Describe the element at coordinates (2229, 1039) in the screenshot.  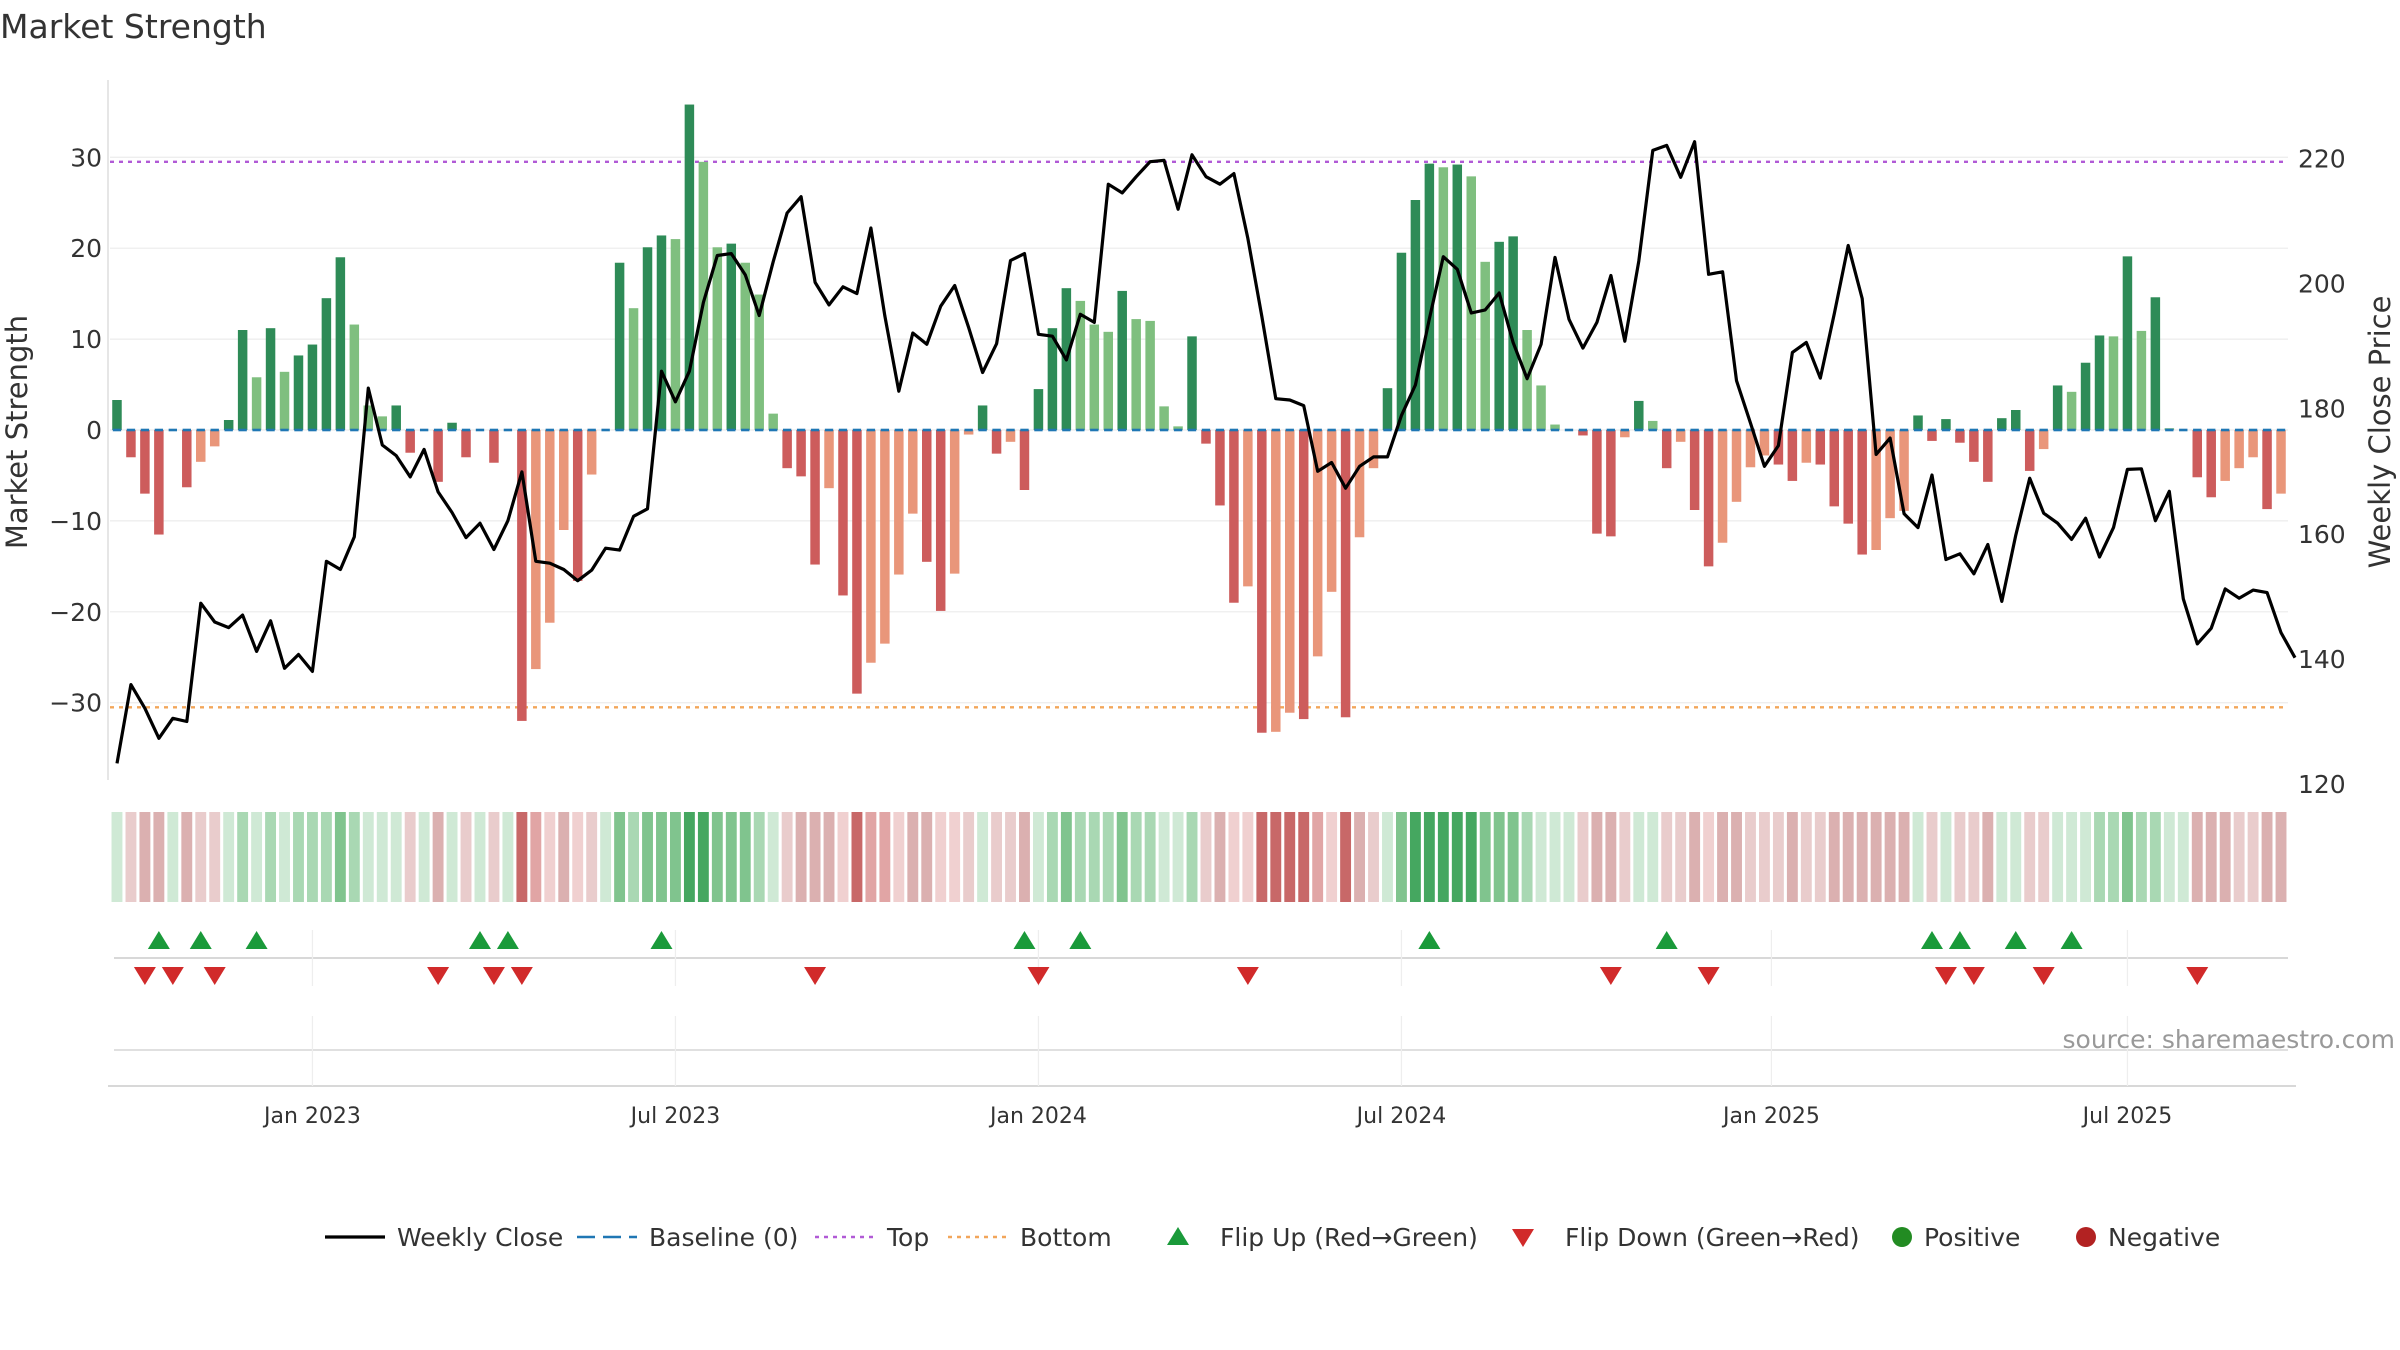
I see `source-credit: source: sharemaestro.com` at that location.